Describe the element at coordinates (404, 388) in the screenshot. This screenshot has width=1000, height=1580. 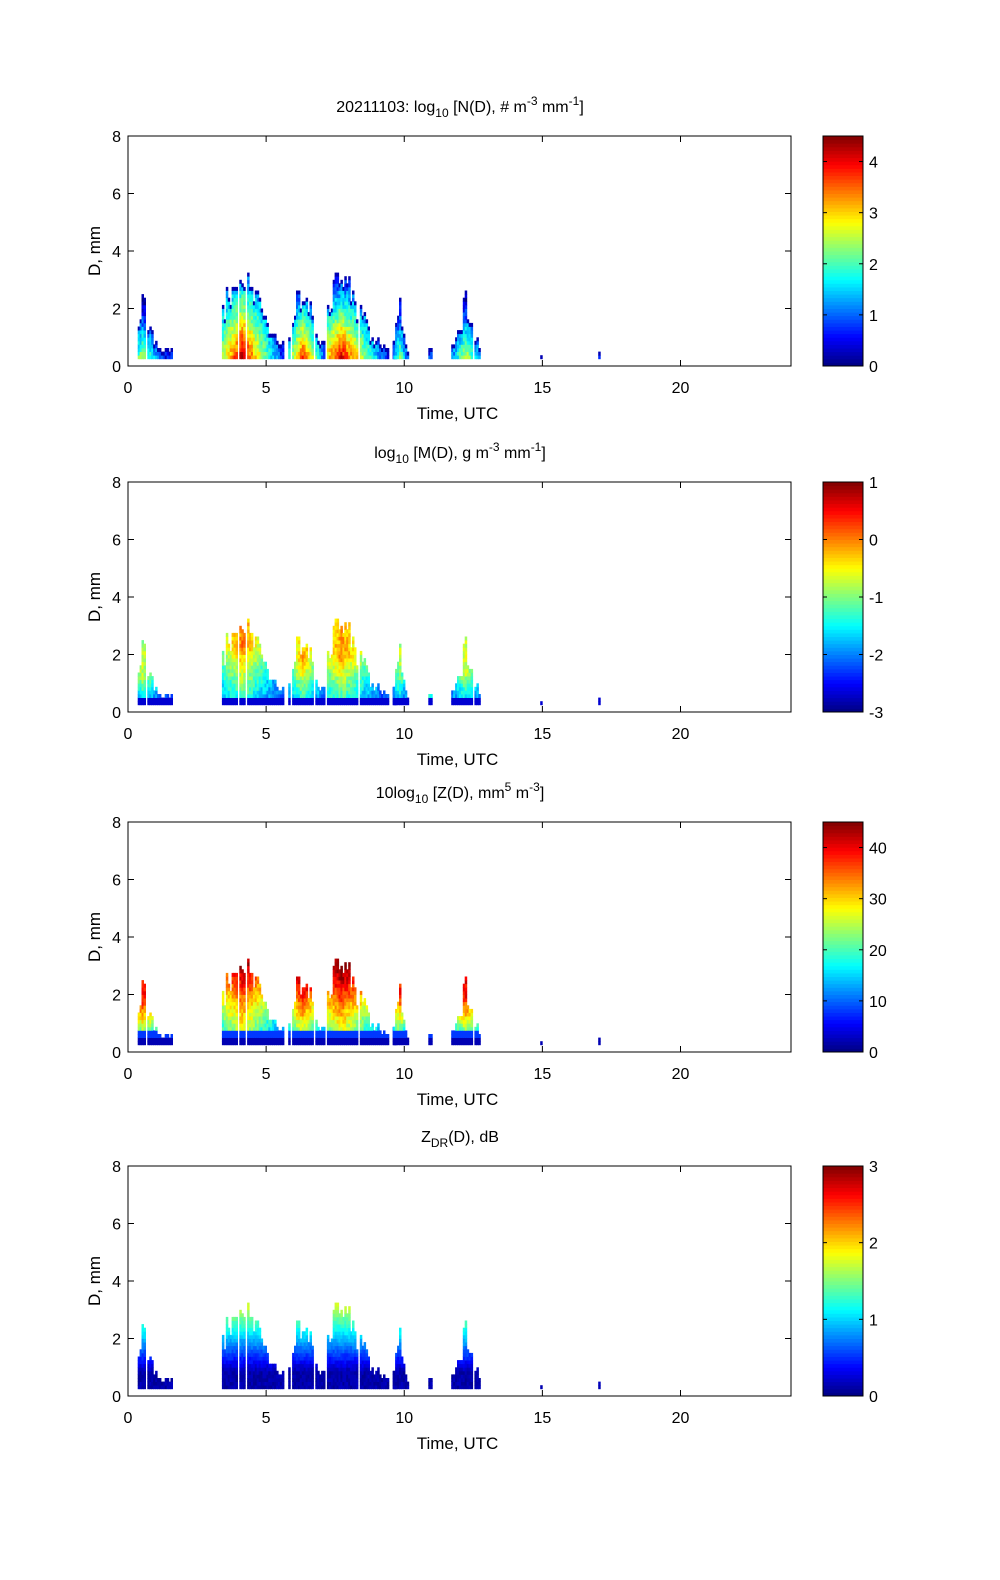
I see `x-tick-label: 10` at that location.